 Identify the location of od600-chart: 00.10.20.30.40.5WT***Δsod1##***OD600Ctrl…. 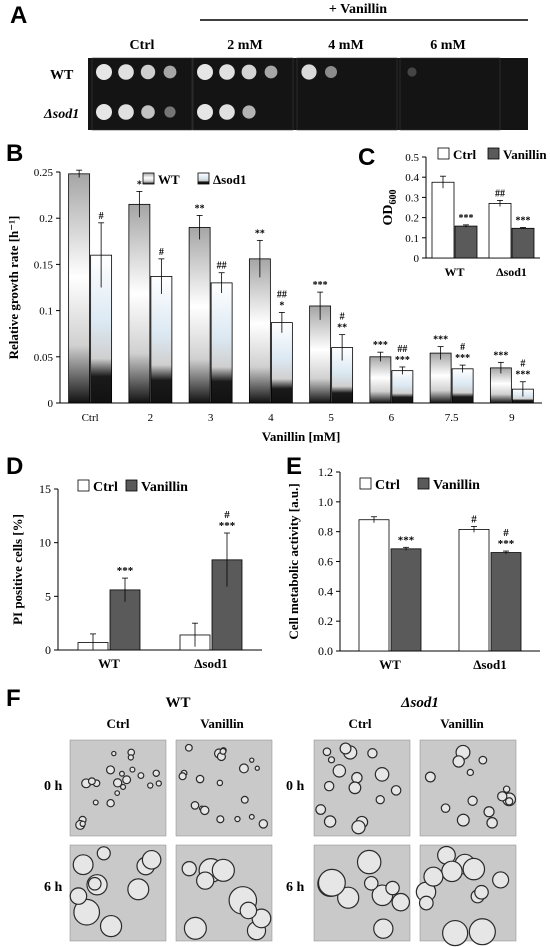
(464, 213).